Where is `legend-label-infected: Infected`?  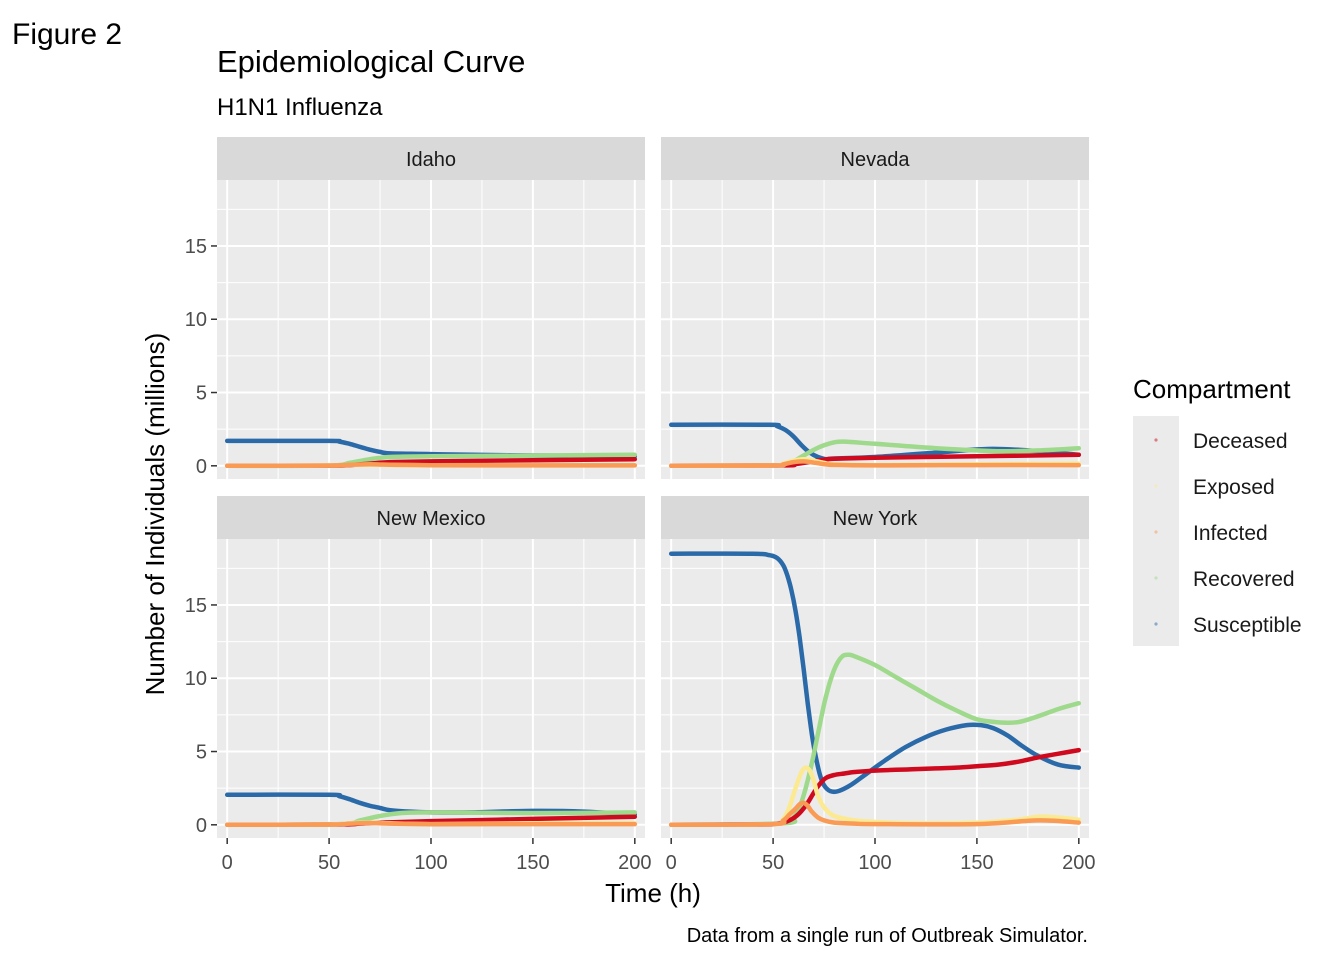
legend-label-infected: Infected is located at coordinates (1230, 533).